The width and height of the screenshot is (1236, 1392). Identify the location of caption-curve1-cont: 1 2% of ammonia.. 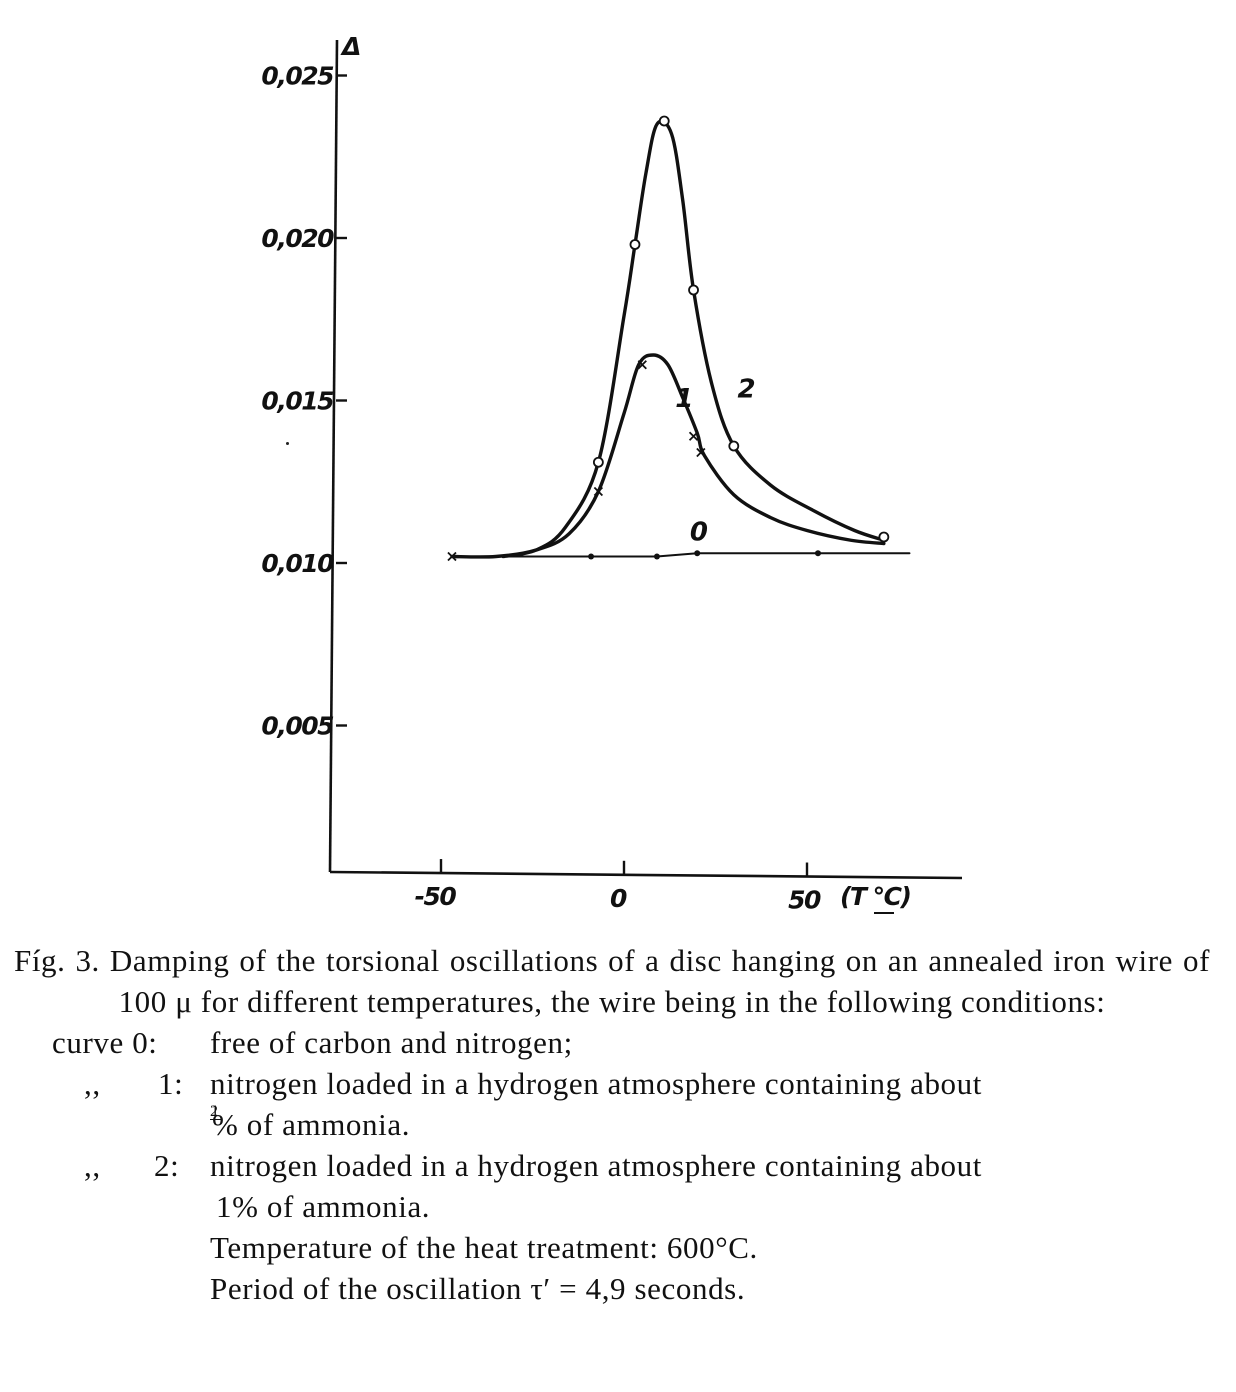
(612, 1124).